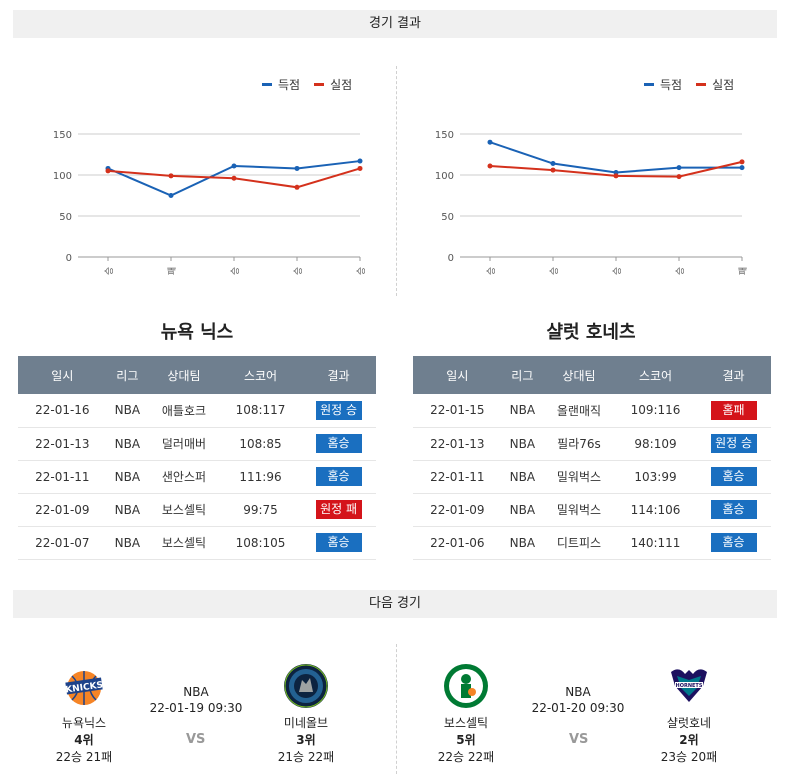  I want to click on table-row: 22-01-11 NBA 밀워벅스 103:99 홈승, so click(592, 477).